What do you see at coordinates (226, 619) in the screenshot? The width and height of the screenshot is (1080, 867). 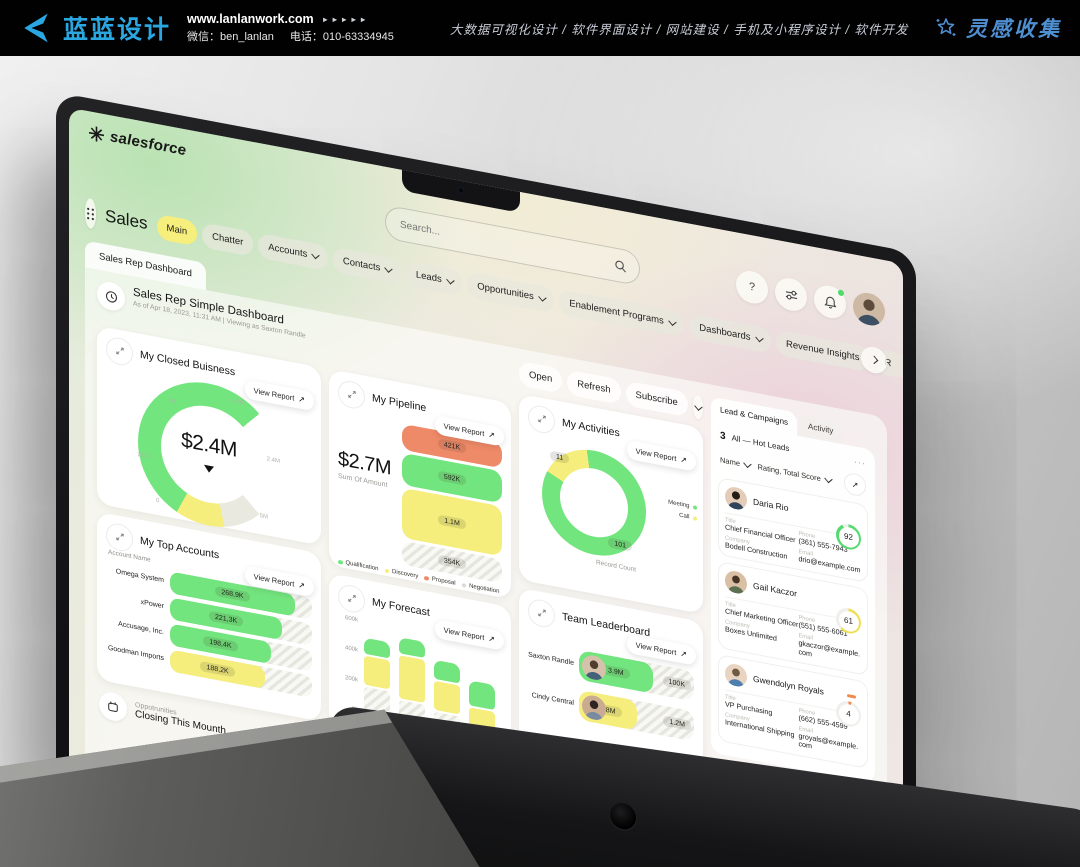 I see `bar-value: 221,3K` at bounding box center [226, 619].